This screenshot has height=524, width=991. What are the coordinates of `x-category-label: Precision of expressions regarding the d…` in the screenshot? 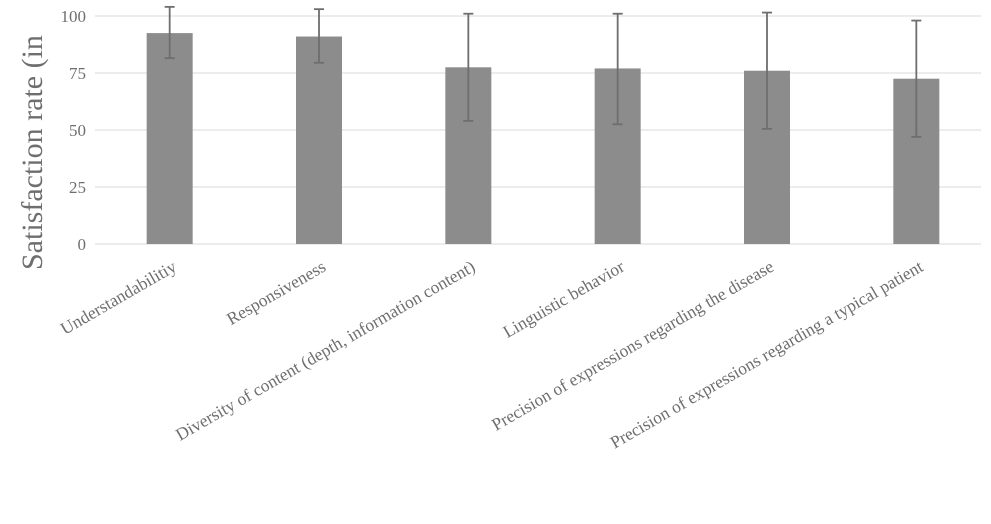 It's located at (632, 345).